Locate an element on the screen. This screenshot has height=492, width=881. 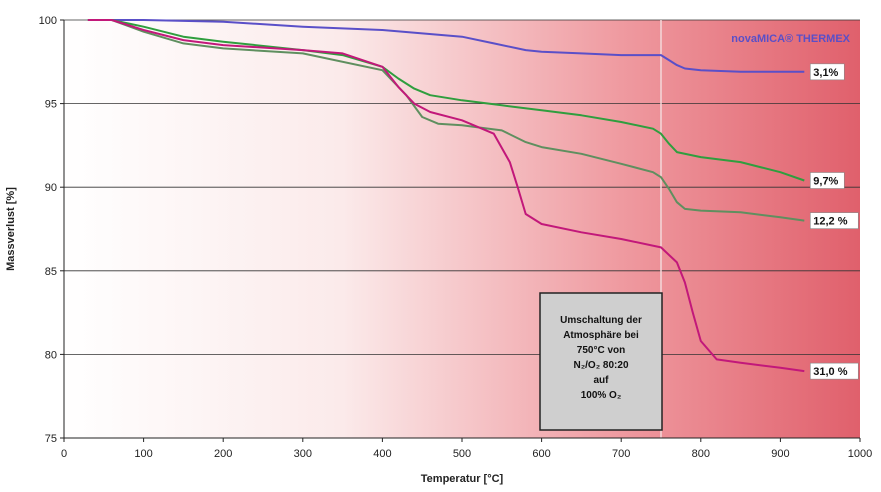
x-tick-label: 900 is located at coordinates (780, 454).